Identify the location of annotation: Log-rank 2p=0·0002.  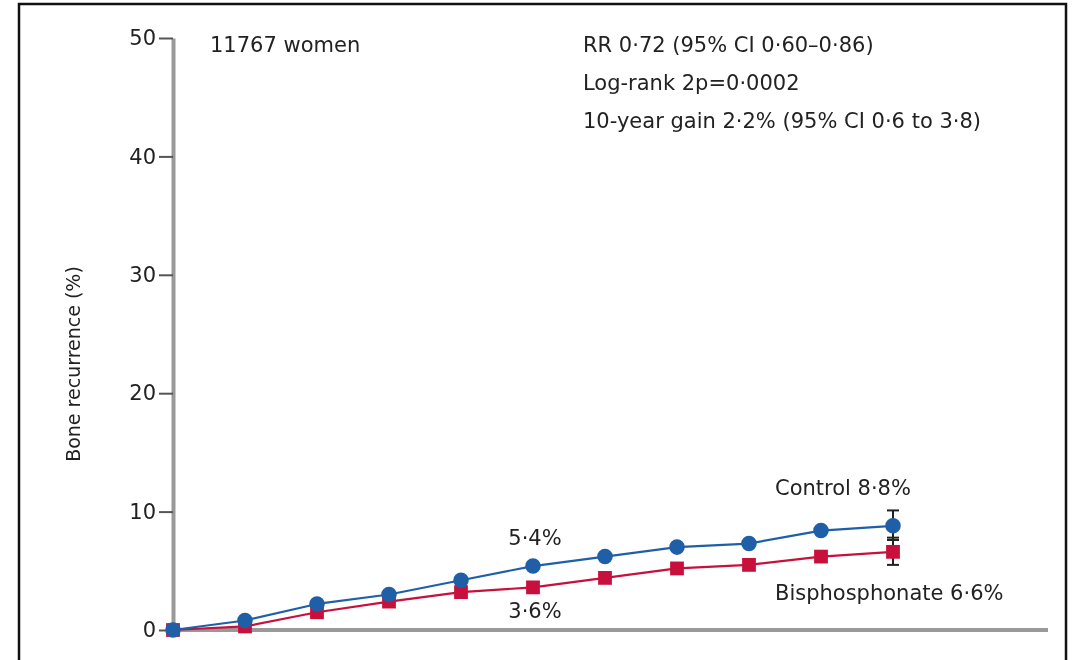
(691, 83).